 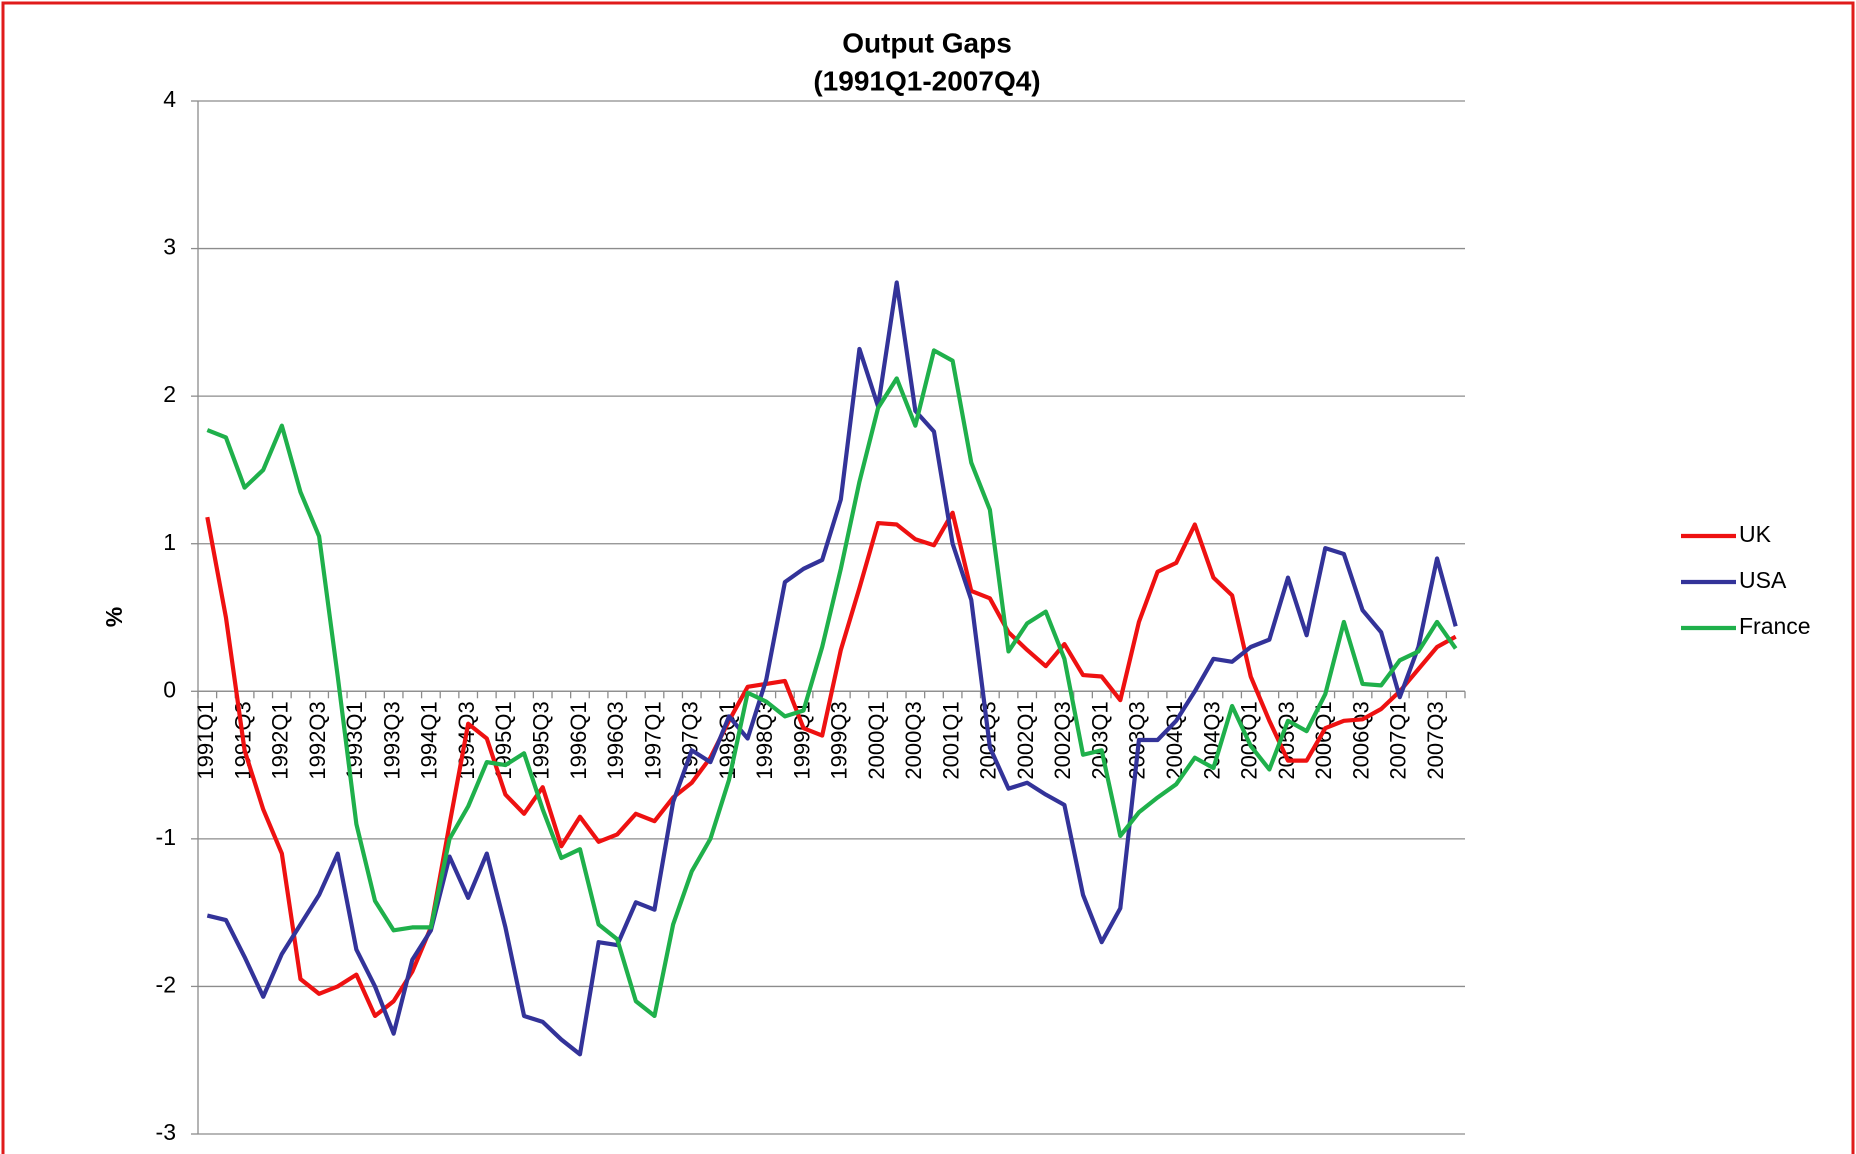 I want to click on y-tick-label: -3, so click(x=166, y=1132).